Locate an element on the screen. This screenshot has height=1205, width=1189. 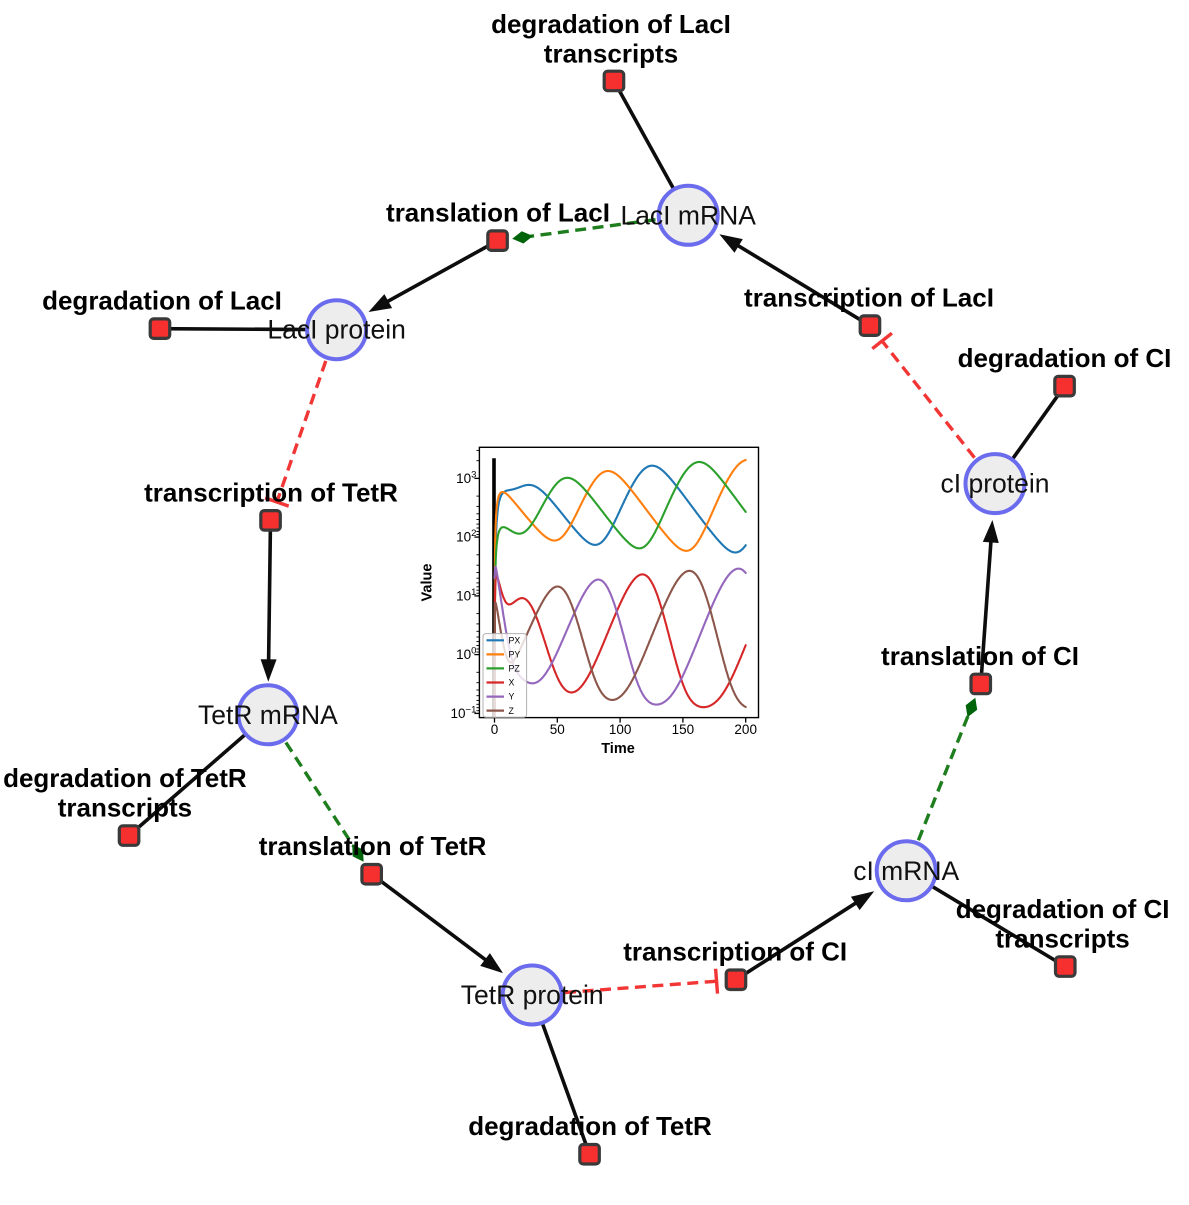
svg-text: 150 is located at coordinates (683, 729).